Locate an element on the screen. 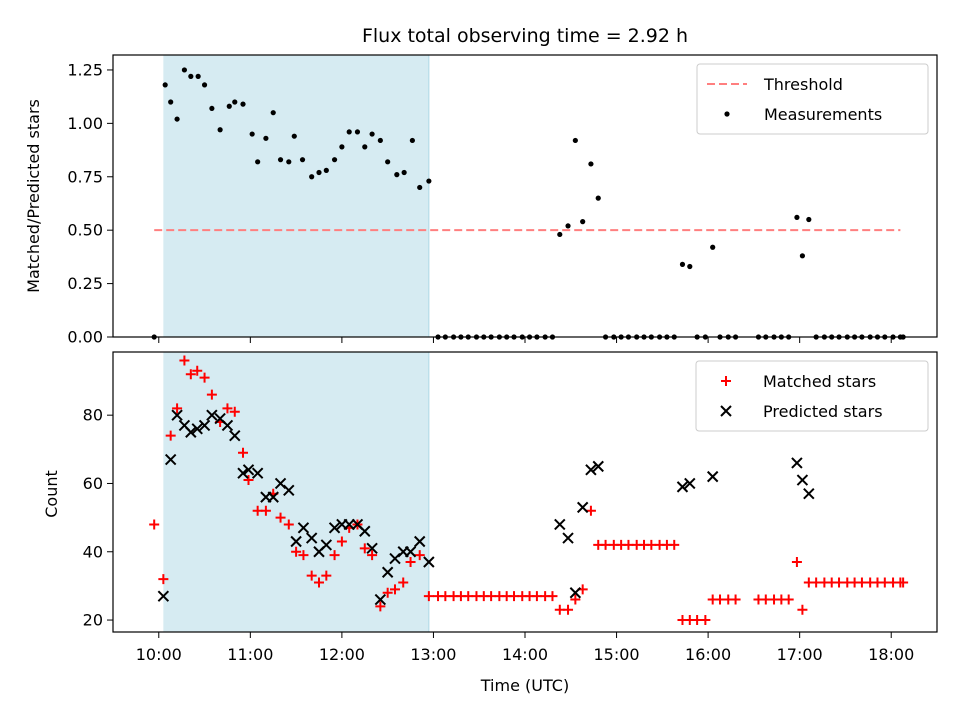  x-axis-label: Time (UTC) is located at coordinates (524, 685).